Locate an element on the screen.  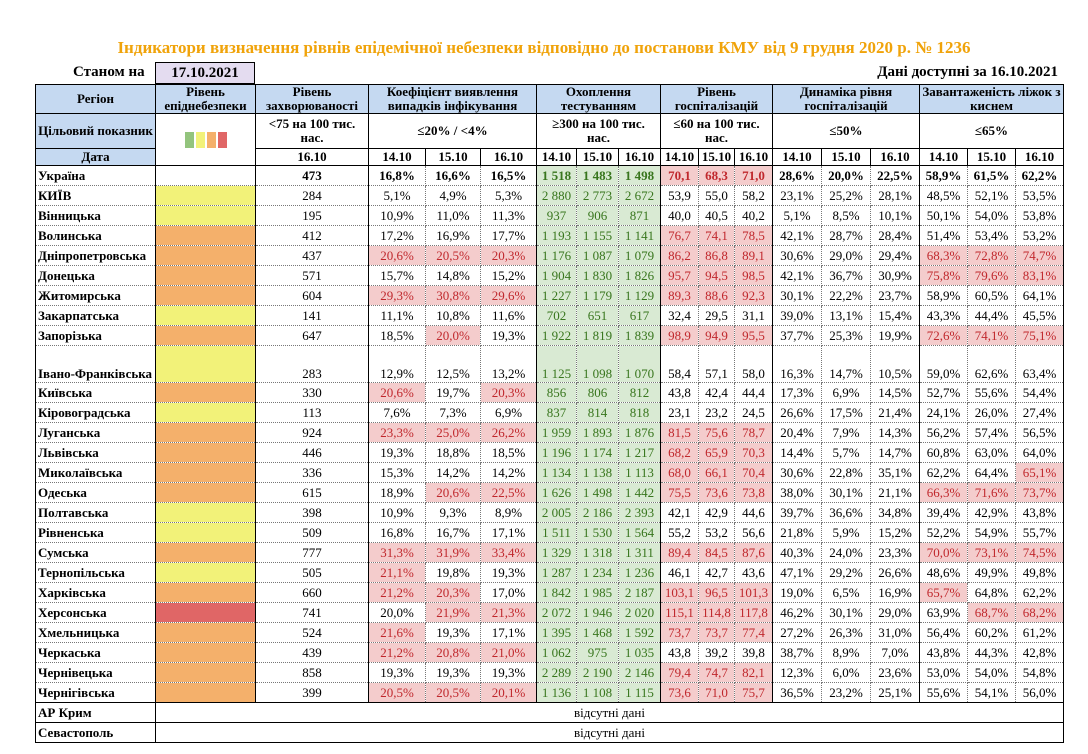
beds-value: 61,2% is located at coordinates (1039, 632).